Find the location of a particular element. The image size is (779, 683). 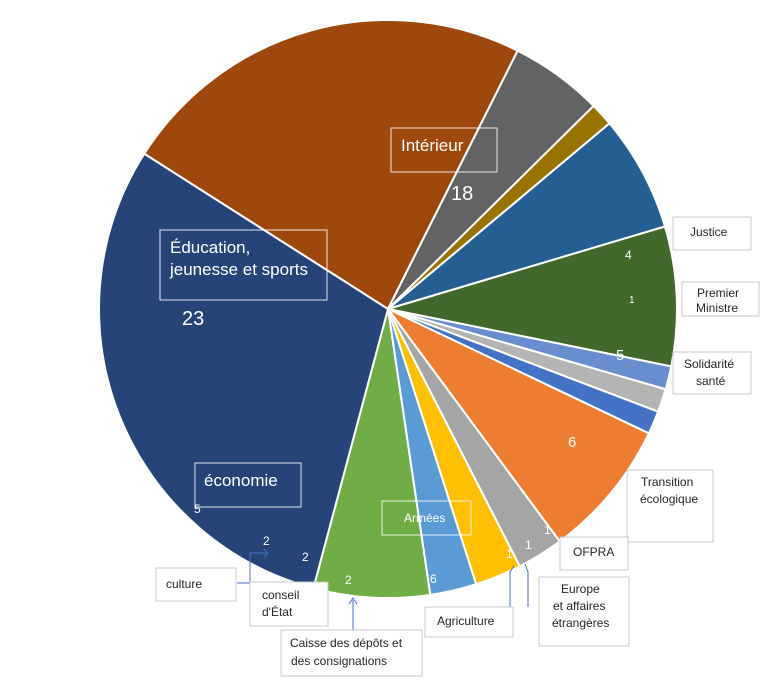

pie-slice-solidarité-santé is located at coordinates (527, 215).